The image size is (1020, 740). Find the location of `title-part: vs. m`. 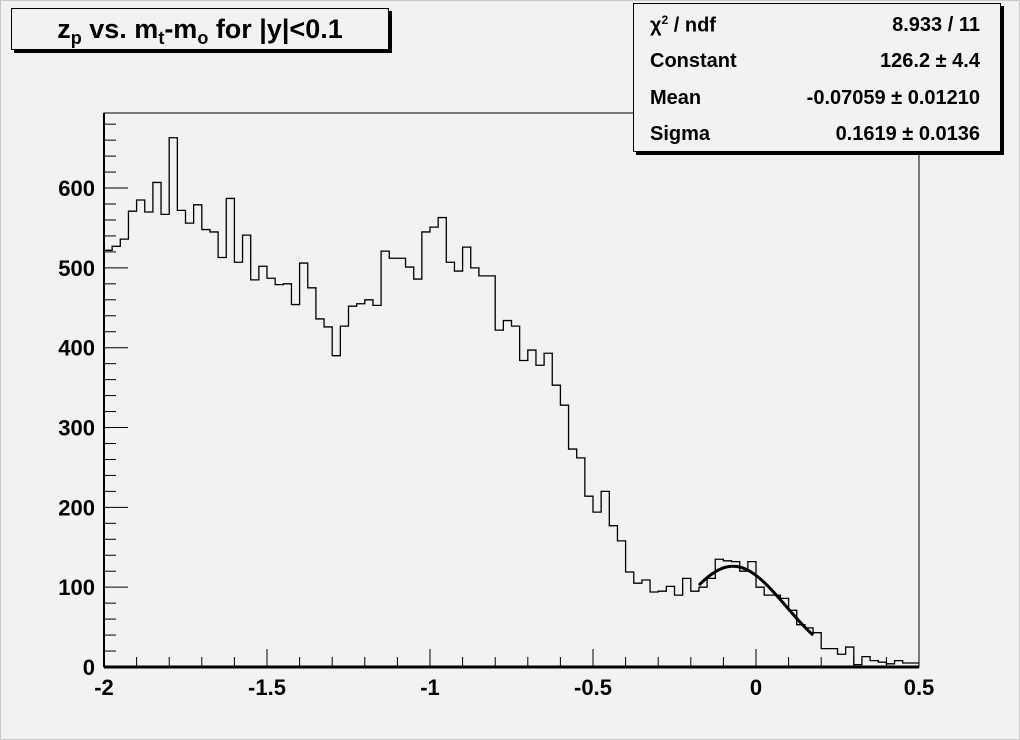

title-part: vs. m is located at coordinates (120, 29).